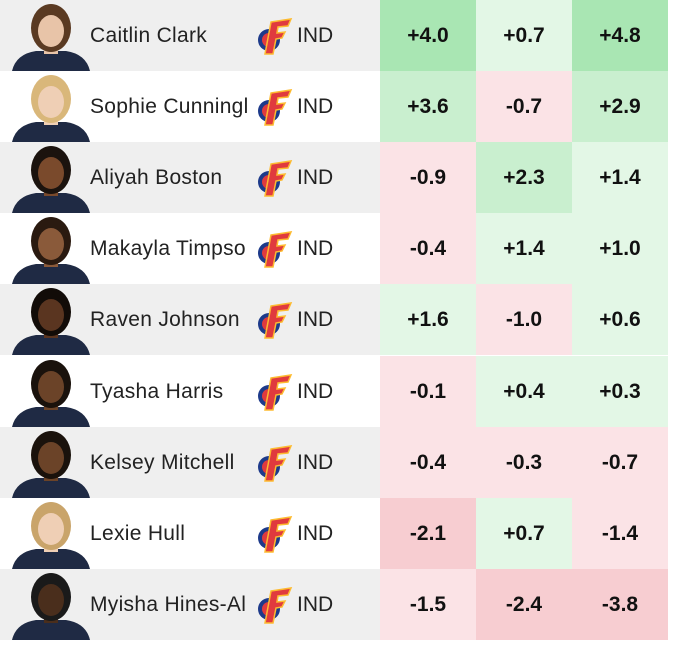 This screenshot has height=645, width=680. I want to click on table-row: Myisha Hines-Al IND -1.5 -2.4 -3.8, so click(340, 604).